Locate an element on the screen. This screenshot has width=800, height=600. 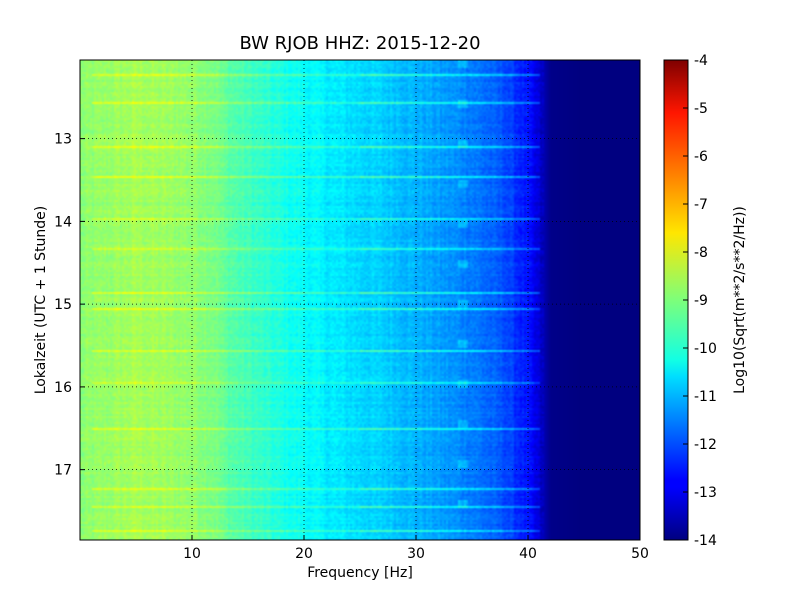
x-tick-label: 20 is located at coordinates (304, 554).